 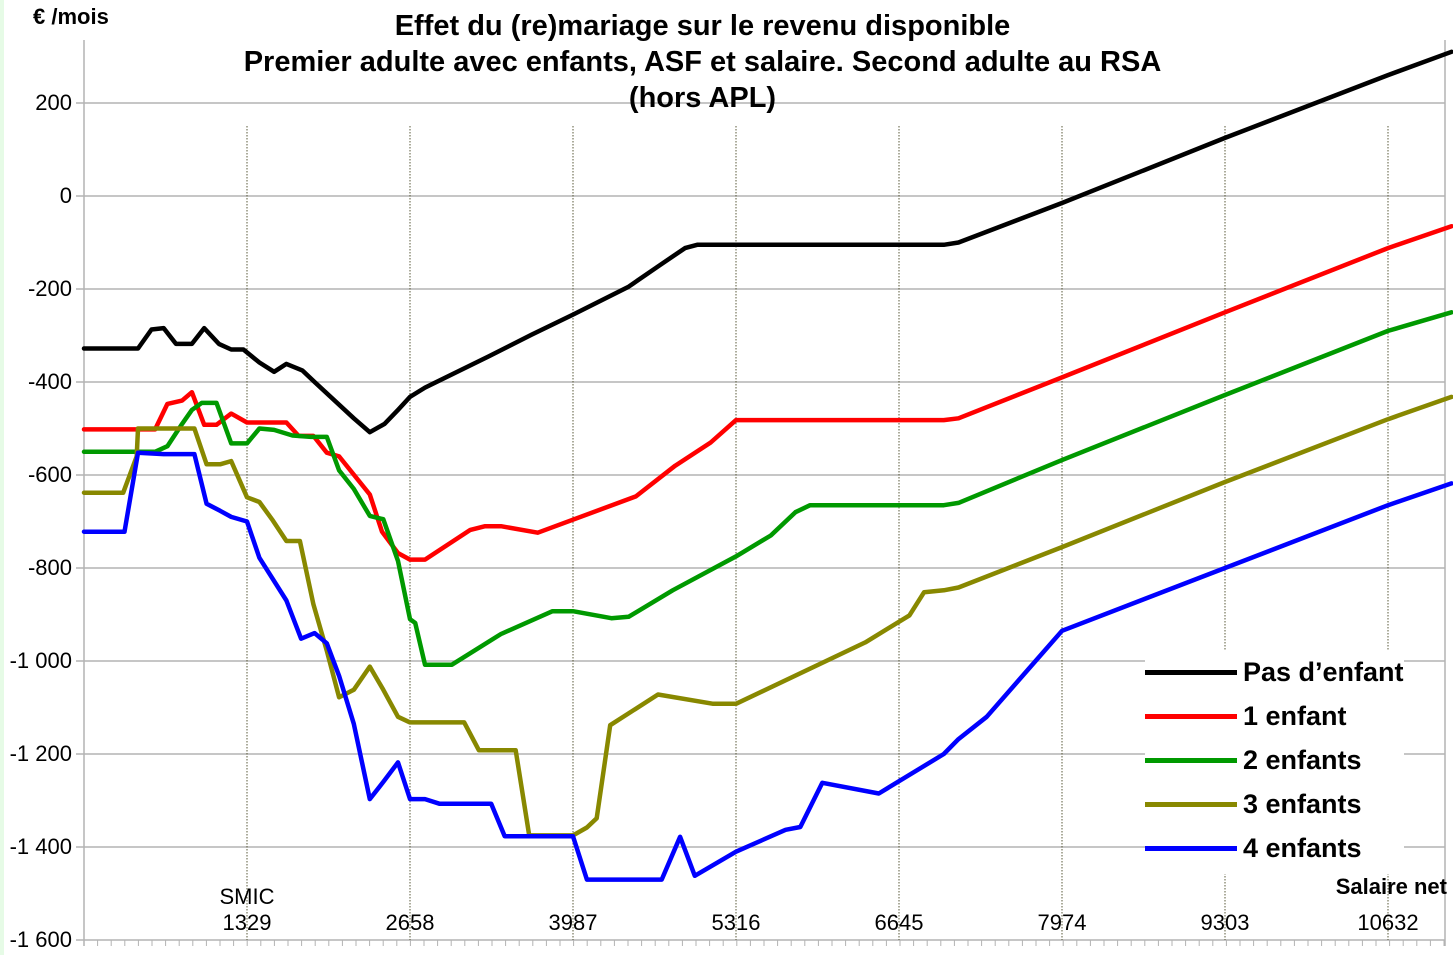 What do you see at coordinates (247, 922) in the screenshot?
I see `x-tick-label: 1329` at bounding box center [247, 922].